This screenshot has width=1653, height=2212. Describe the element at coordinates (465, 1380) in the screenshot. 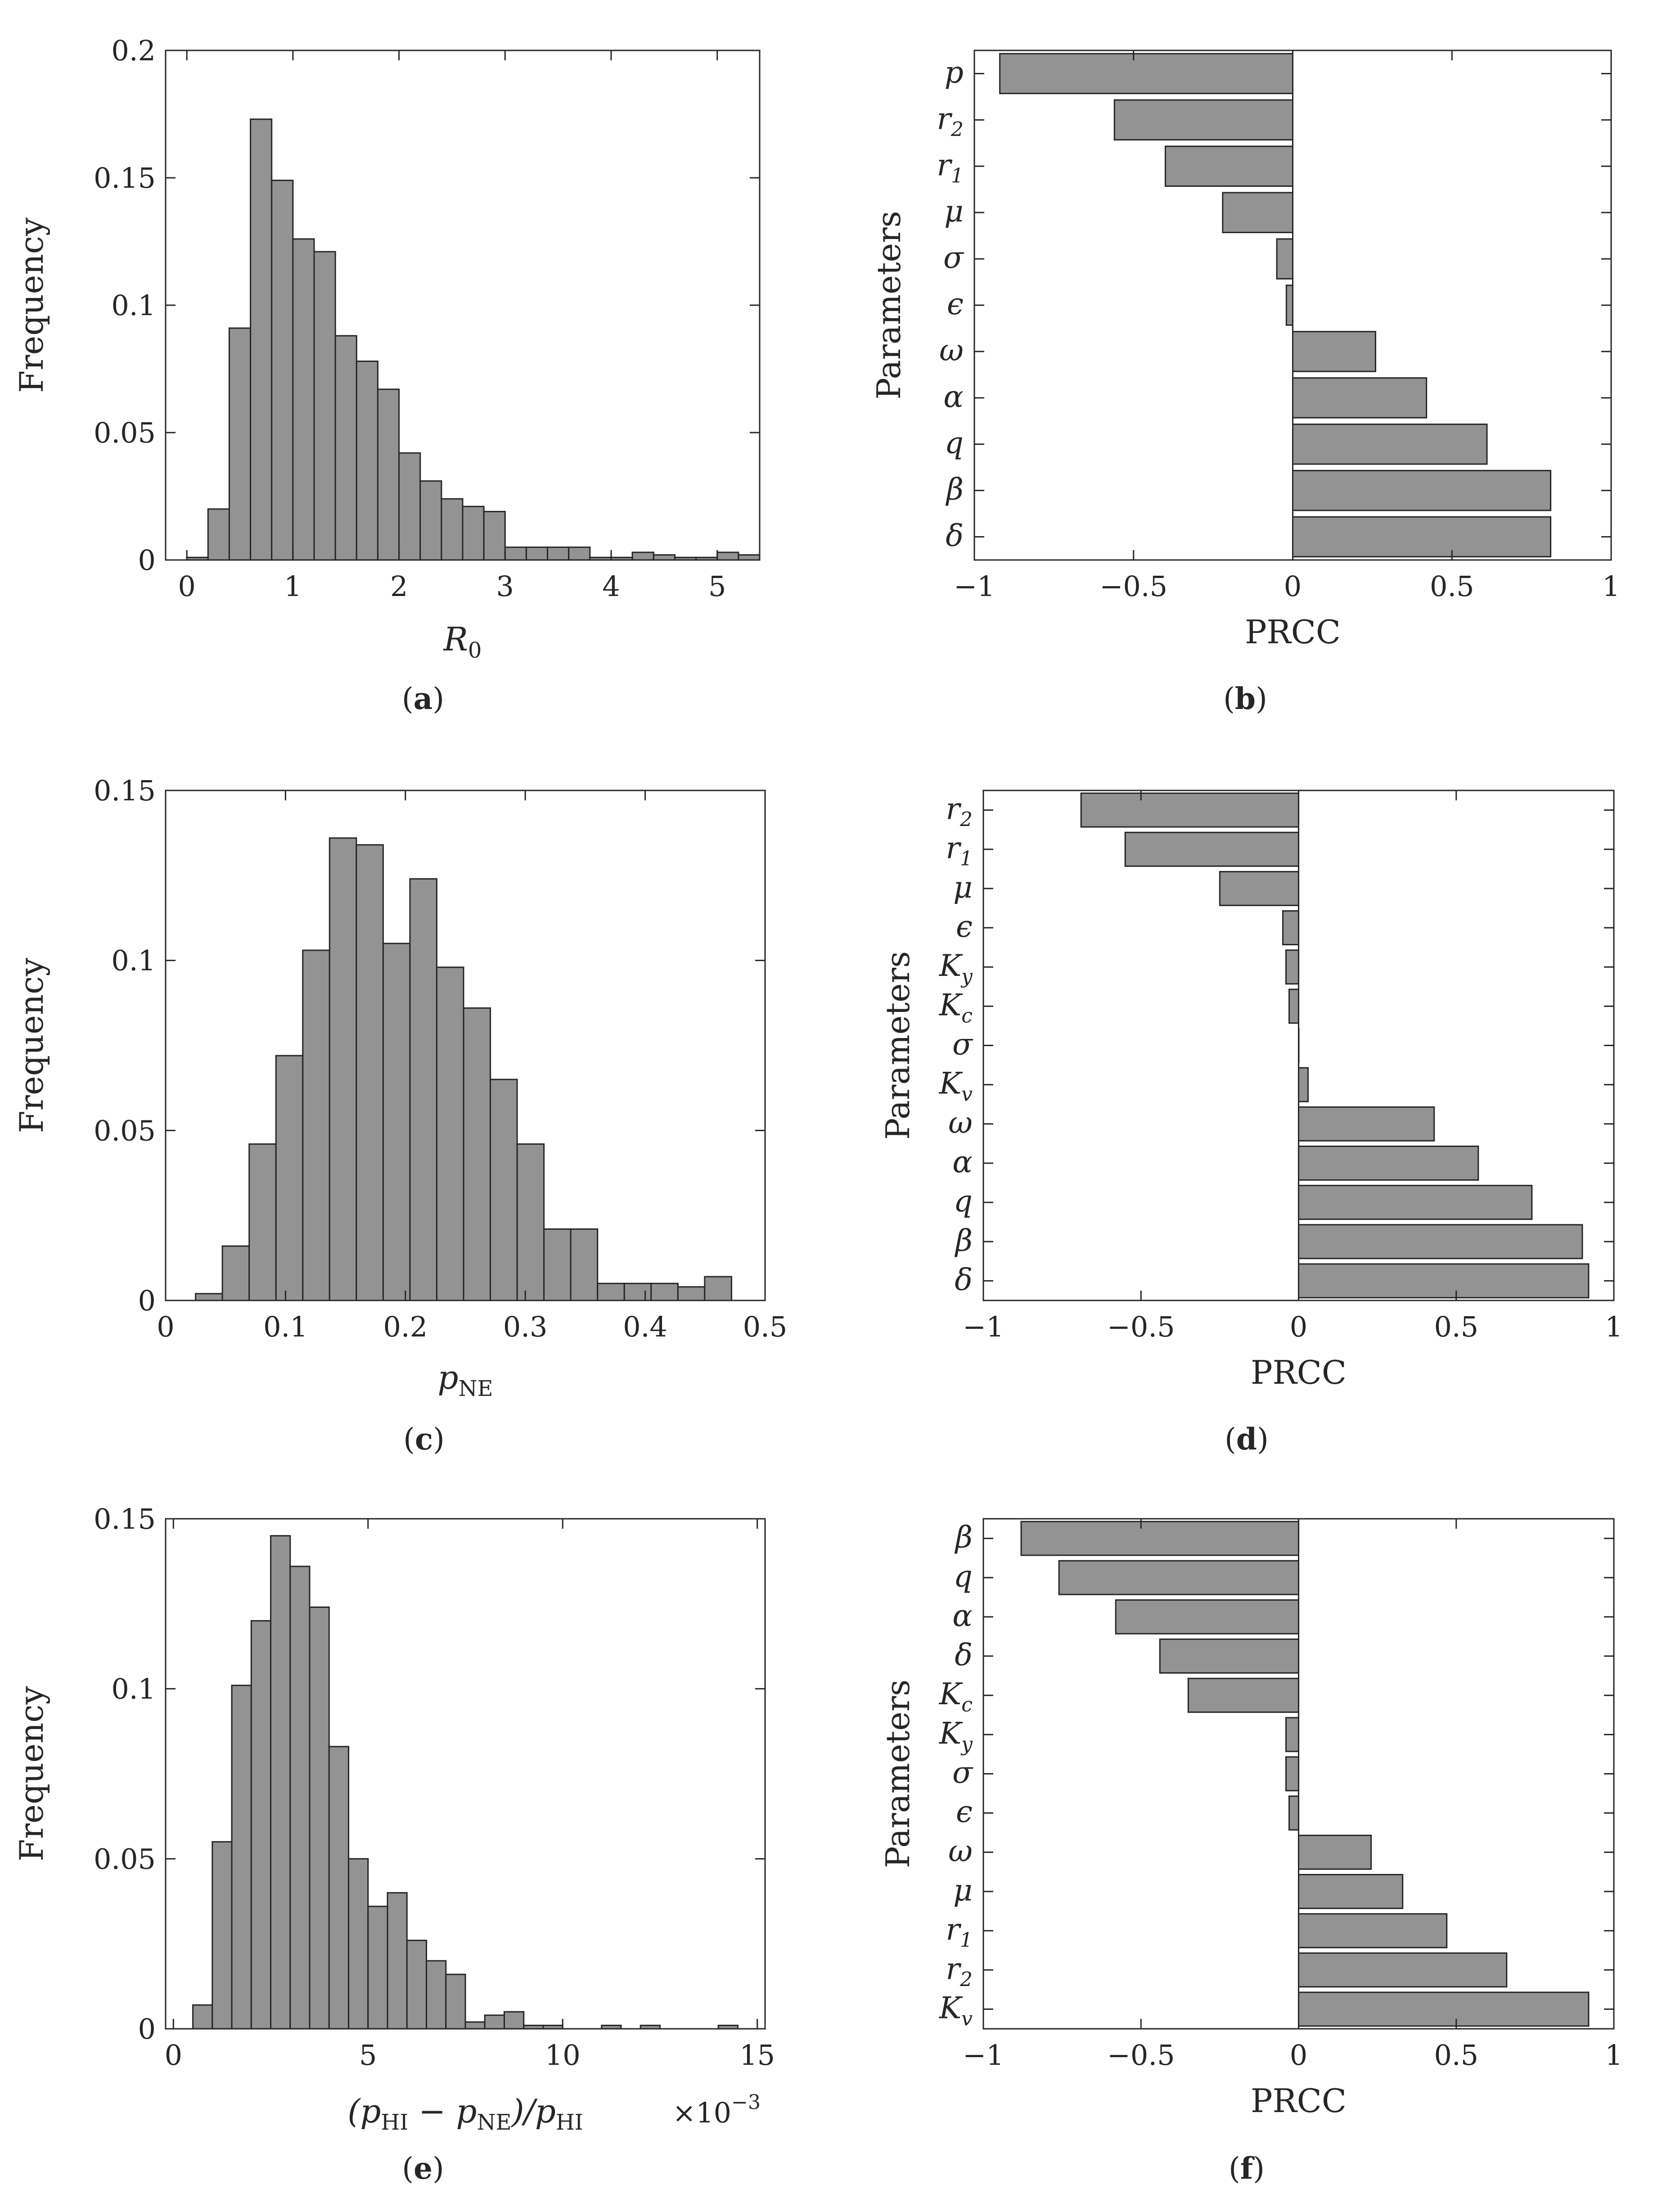

I see `x-axis-label: pNE` at that location.